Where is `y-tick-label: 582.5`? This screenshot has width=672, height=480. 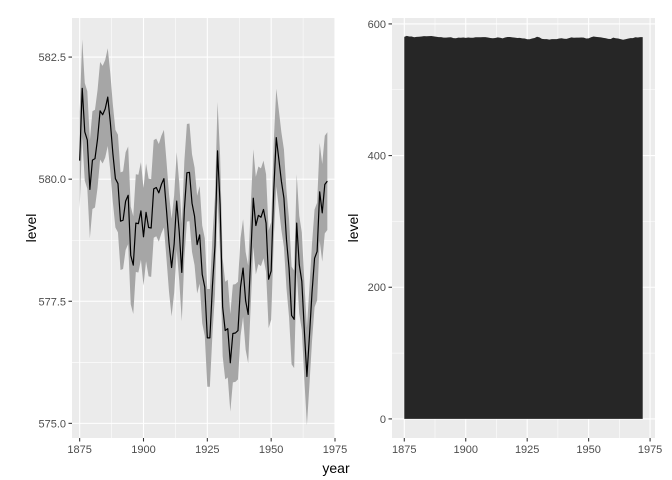 y-tick-label: 582.5 is located at coordinates (52, 58).